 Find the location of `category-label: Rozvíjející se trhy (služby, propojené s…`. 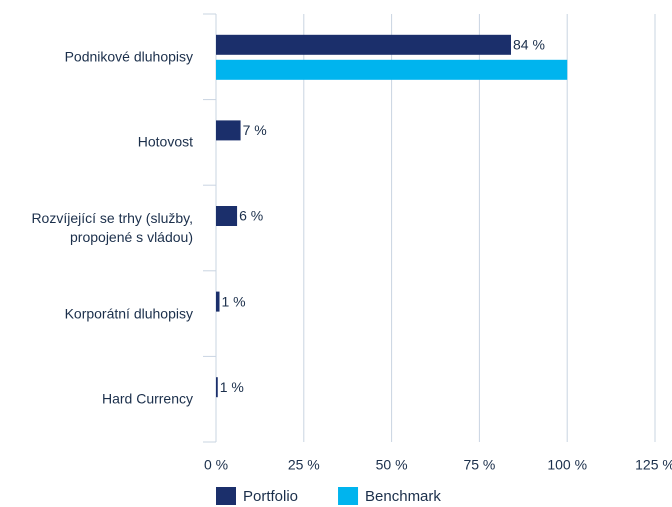

category-label: Rozvíjející se trhy (služby, propojené s… is located at coordinates (112, 227).